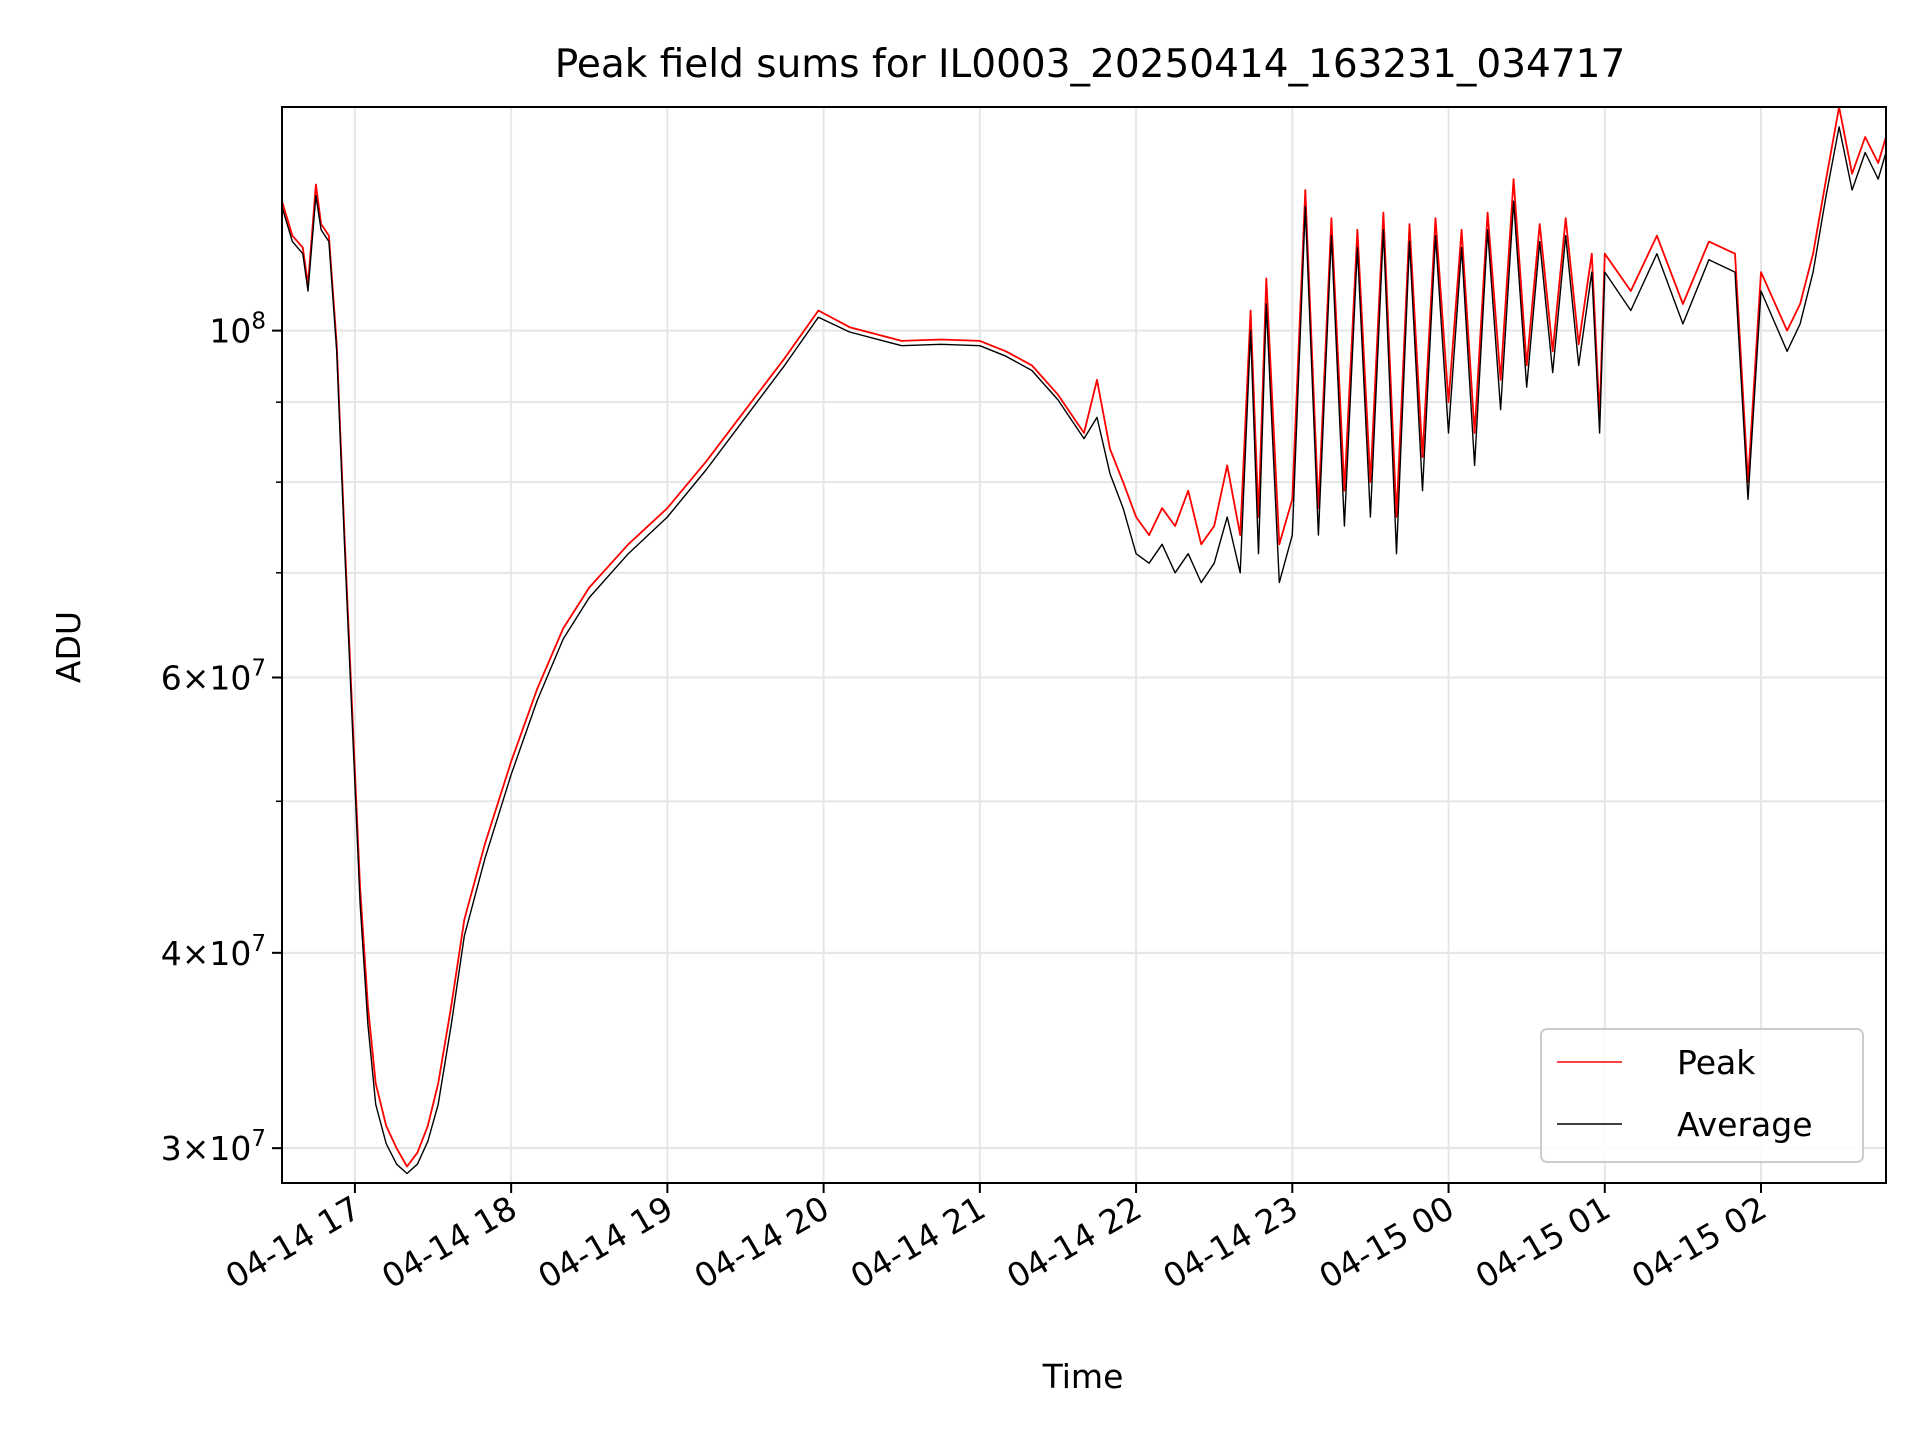  Describe the element at coordinates (1745, 1124) in the screenshot. I see `legend-label-average: Average` at that location.